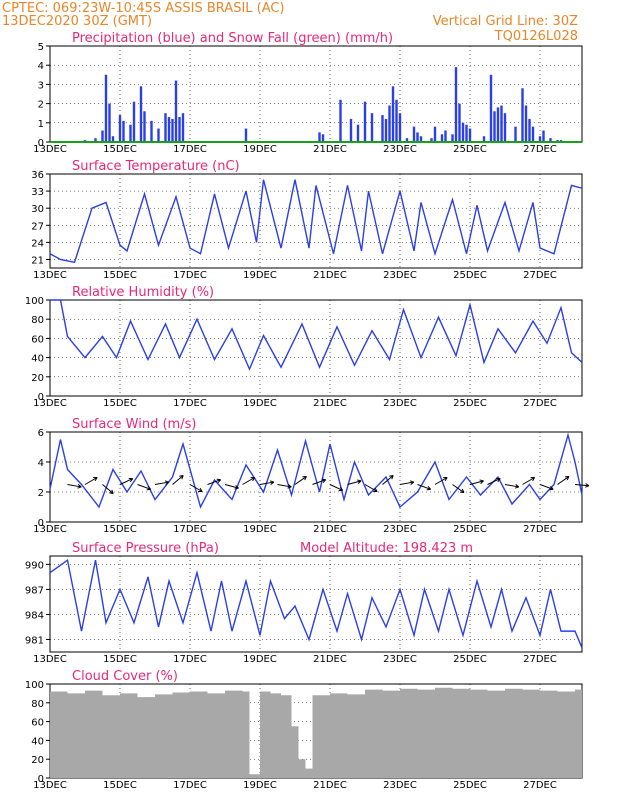  What do you see at coordinates (34, 301) in the screenshot?
I see `y-tick-label: 100` at bounding box center [34, 301].